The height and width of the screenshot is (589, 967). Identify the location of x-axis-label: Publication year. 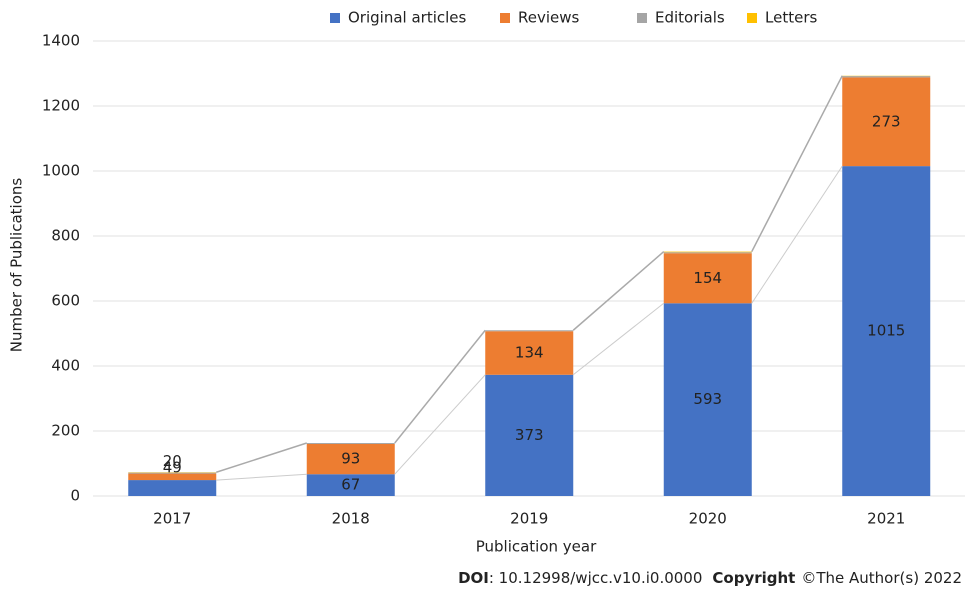
(536, 547).